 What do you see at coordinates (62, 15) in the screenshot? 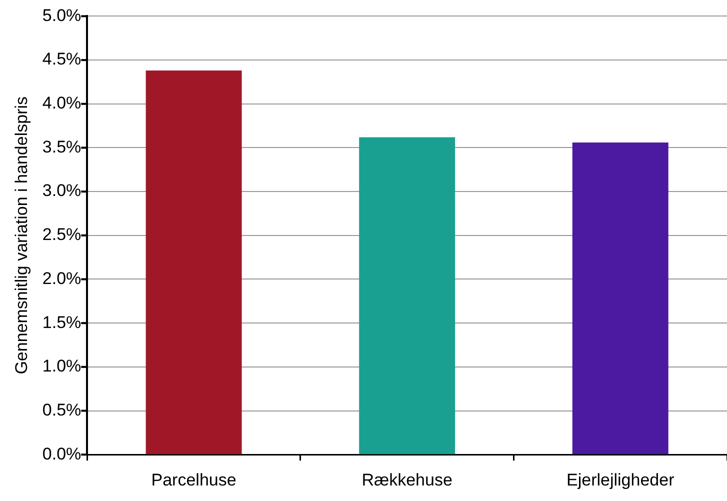
I see `y-tick-label: 5.0%` at bounding box center [62, 15].